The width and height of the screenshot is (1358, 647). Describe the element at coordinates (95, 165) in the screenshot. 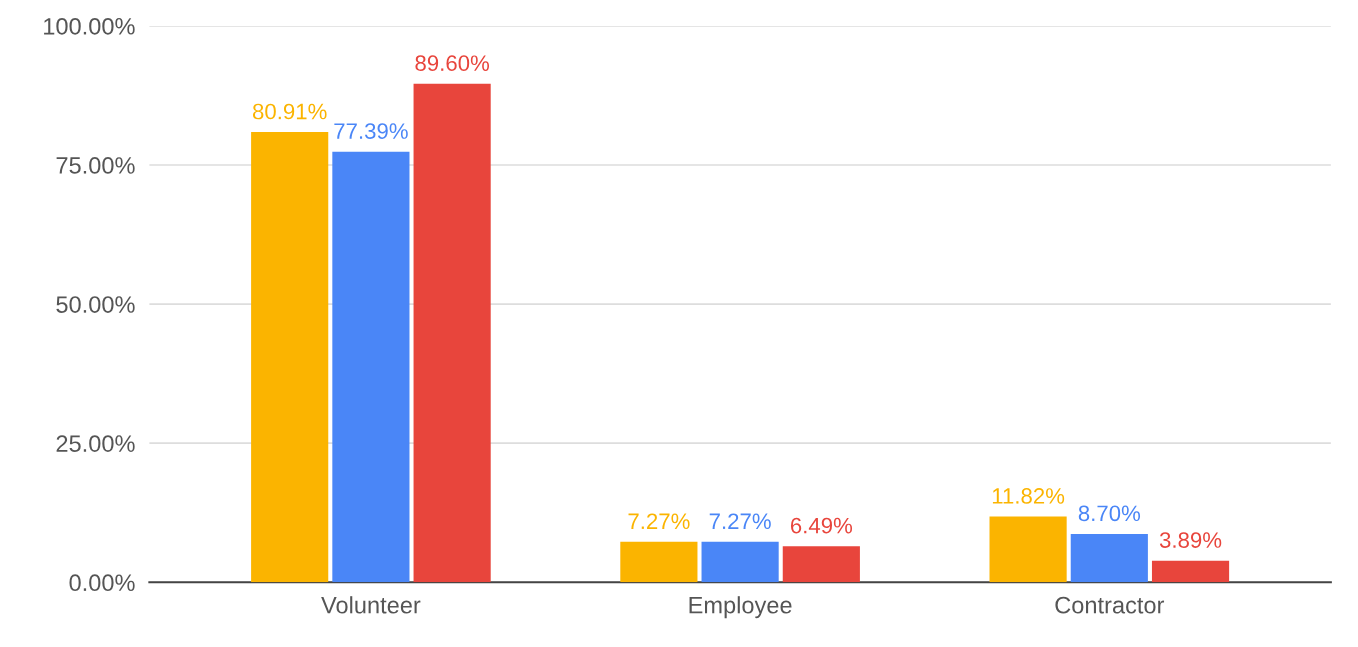

I see `y-tick-label: 75.00%` at that location.